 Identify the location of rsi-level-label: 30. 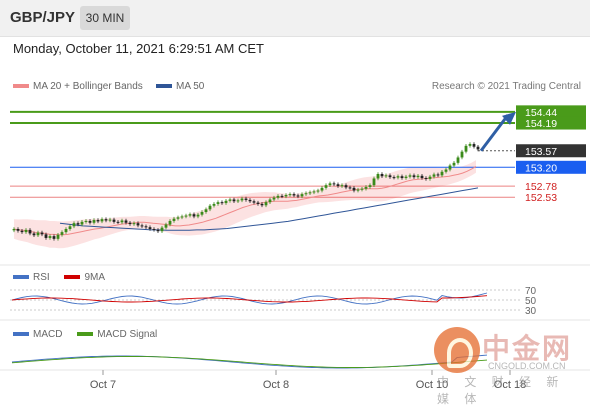
(531, 311).